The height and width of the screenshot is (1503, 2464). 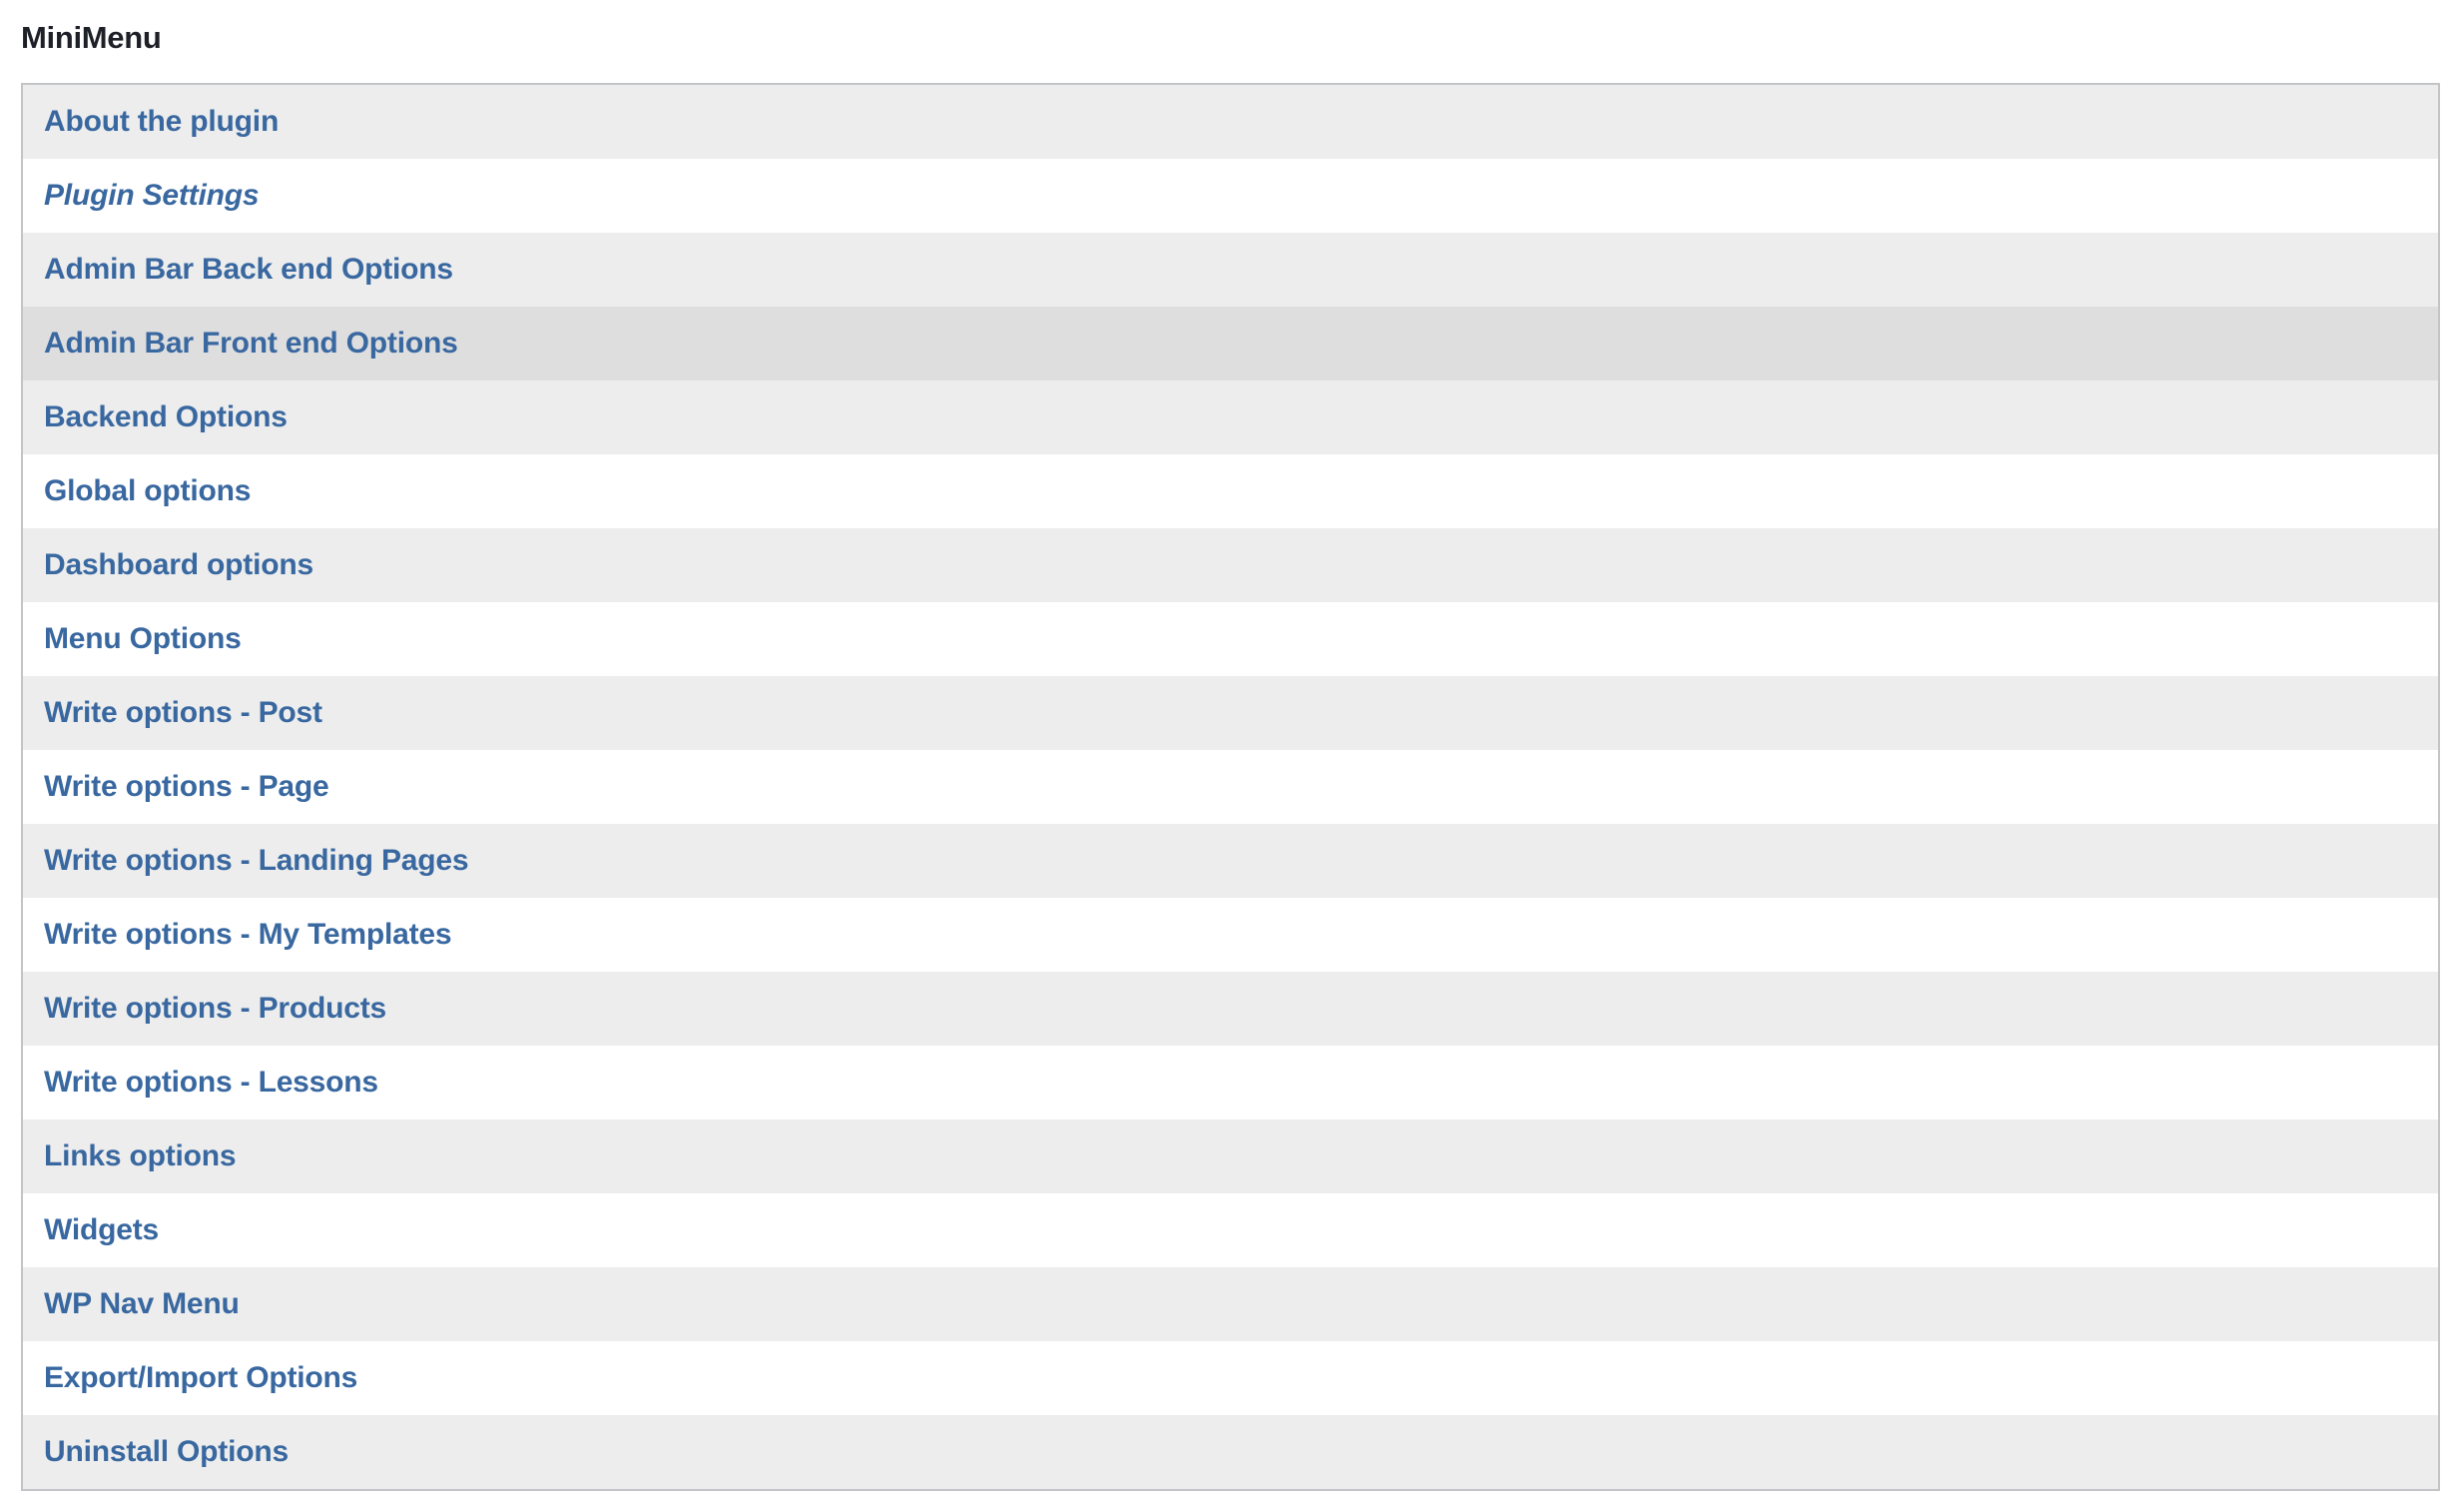 What do you see at coordinates (1230, 491) in the screenshot?
I see `menu-row: Global options` at bounding box center [1230, 491].